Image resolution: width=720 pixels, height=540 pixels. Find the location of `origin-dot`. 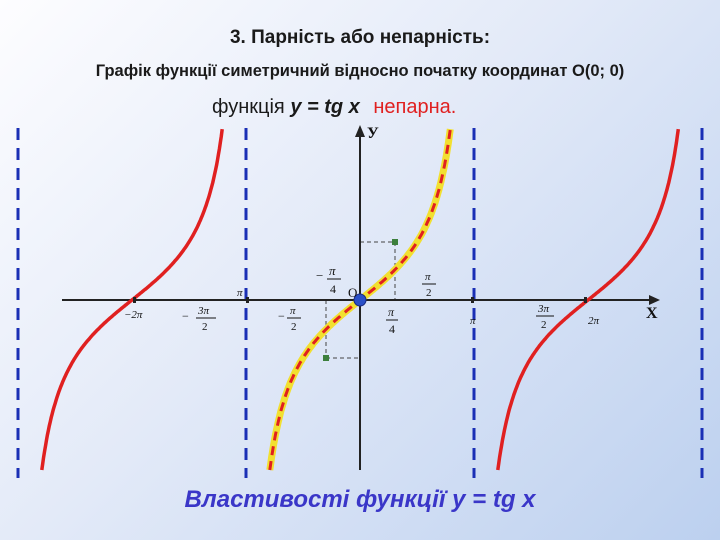

origin-dot is located at coordinates (360, 300).